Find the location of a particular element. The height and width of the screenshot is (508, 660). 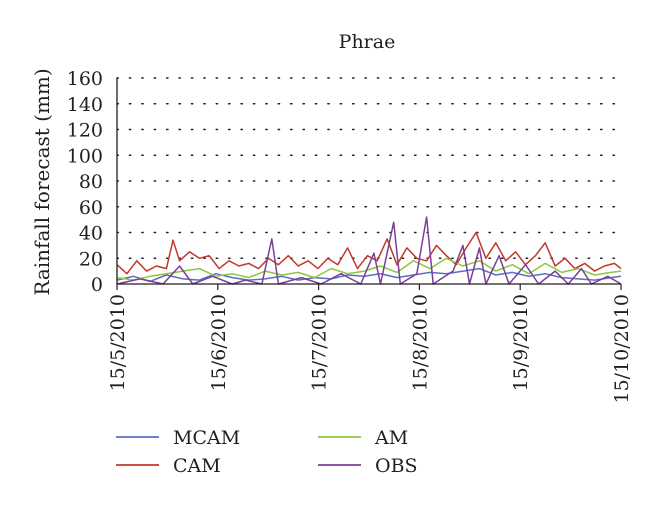

legend-label-mcam: MCAM is located at coordinates (206, 438).